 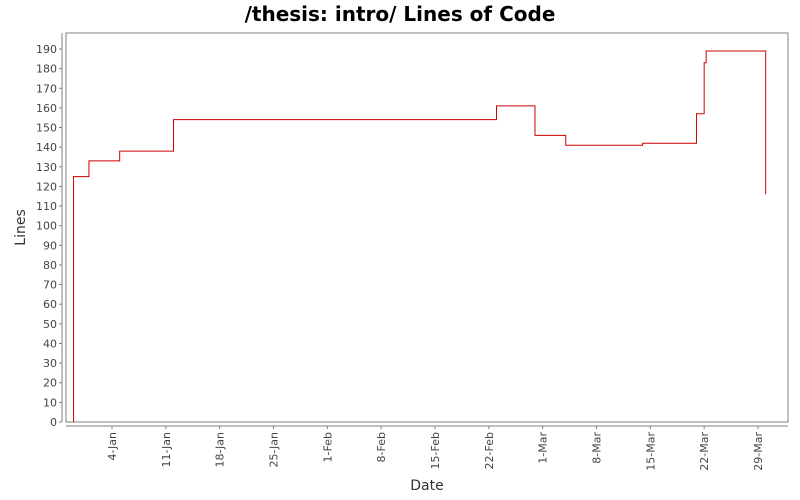 What do you see at coordinates (46, 49) in the screenshot?
I see `y-tick-label: 190` at bounding box center [46, 49].